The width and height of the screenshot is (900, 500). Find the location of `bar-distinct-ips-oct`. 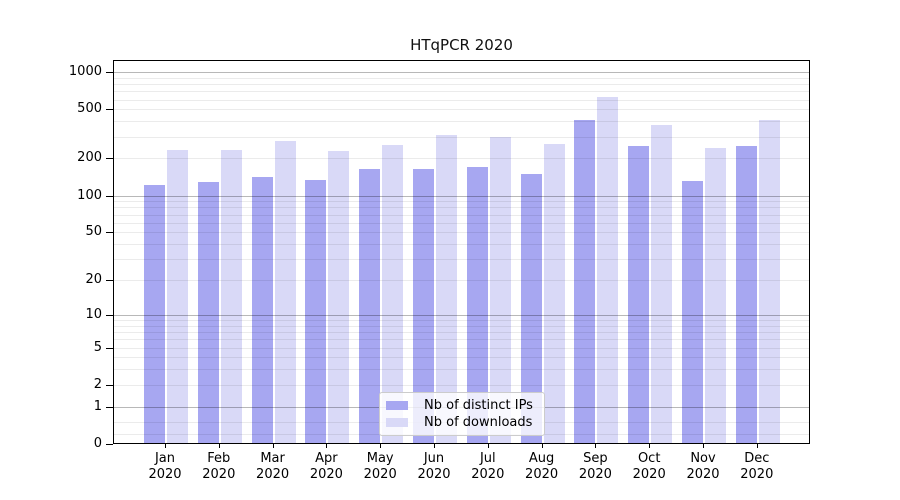

bar-distinct-ips-oct is located at coordinates (639, 294).